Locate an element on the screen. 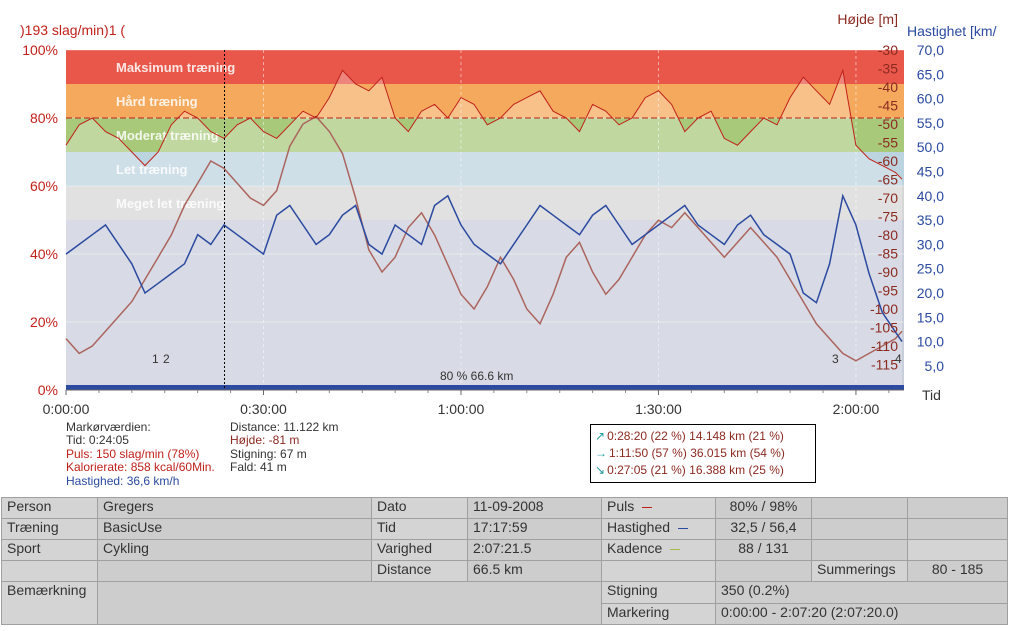  split-row-up: ↗ 0:28:20 (22 %) 14.148 km (21 %) is located at coordinates (689, 436).